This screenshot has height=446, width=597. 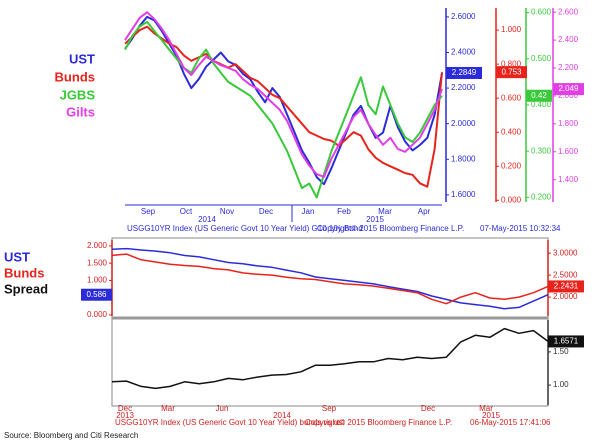 I want to click on value-tag-label: 2.2431, so click(x=566, y=286).